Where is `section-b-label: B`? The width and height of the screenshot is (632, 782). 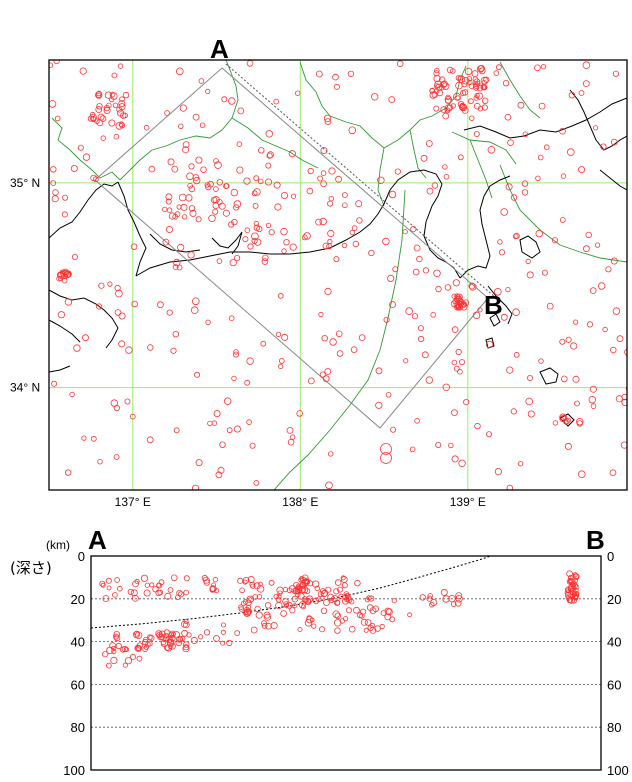
section-b-label: B is located at coordinates (595, 540).